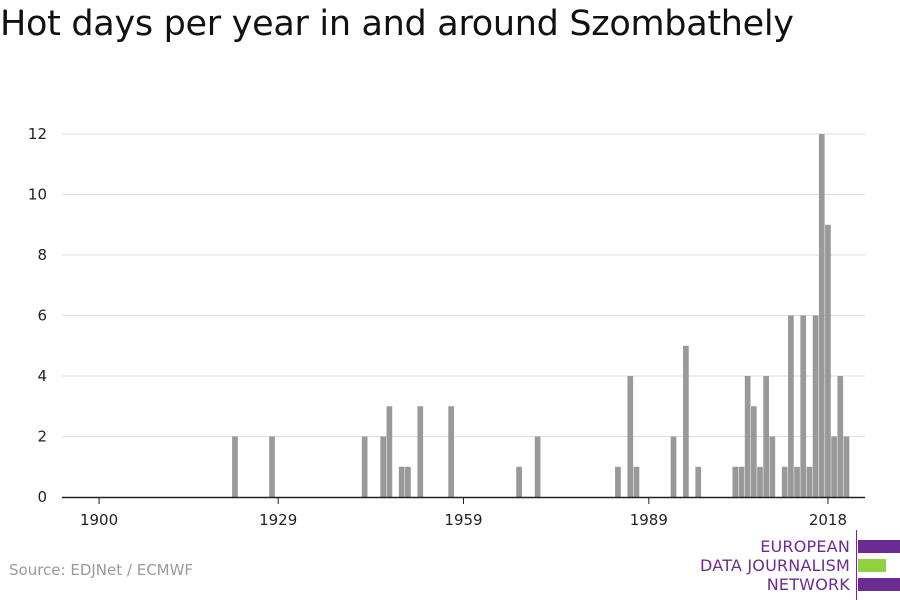  Describe the element at coordinates (673, 466) in the screenshot. I see `bar-1993` at that location.